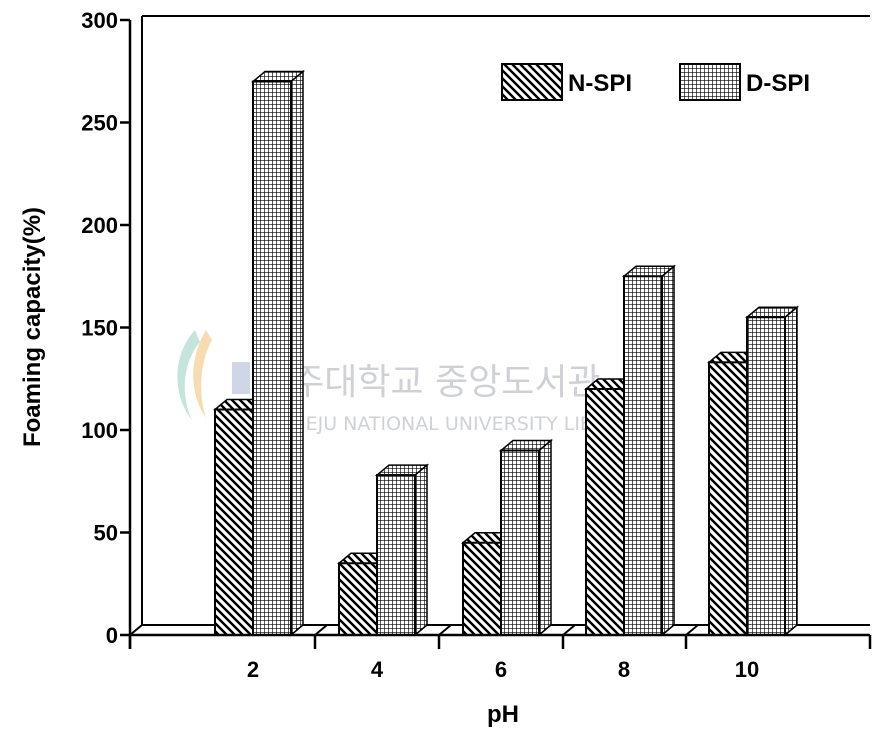 The height and width of the screenshot is (729, 876). What do you see at coordinates (253, 669) in the screenshot?
I see `x-tick-label-2: 2` at bounding box center [253, 669].